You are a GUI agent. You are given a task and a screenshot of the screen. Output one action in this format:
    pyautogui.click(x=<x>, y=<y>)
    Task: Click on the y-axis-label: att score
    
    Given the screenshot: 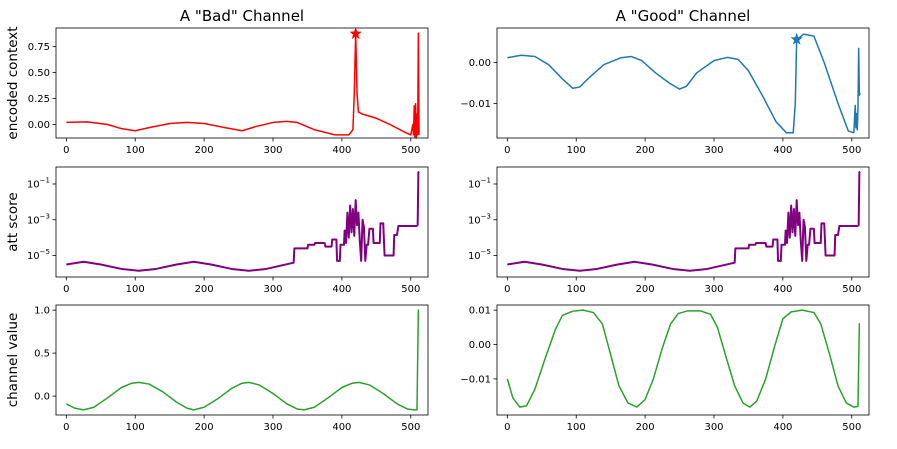 What is the action you would take?
    pyautogui.click(x=13, y=221)
    